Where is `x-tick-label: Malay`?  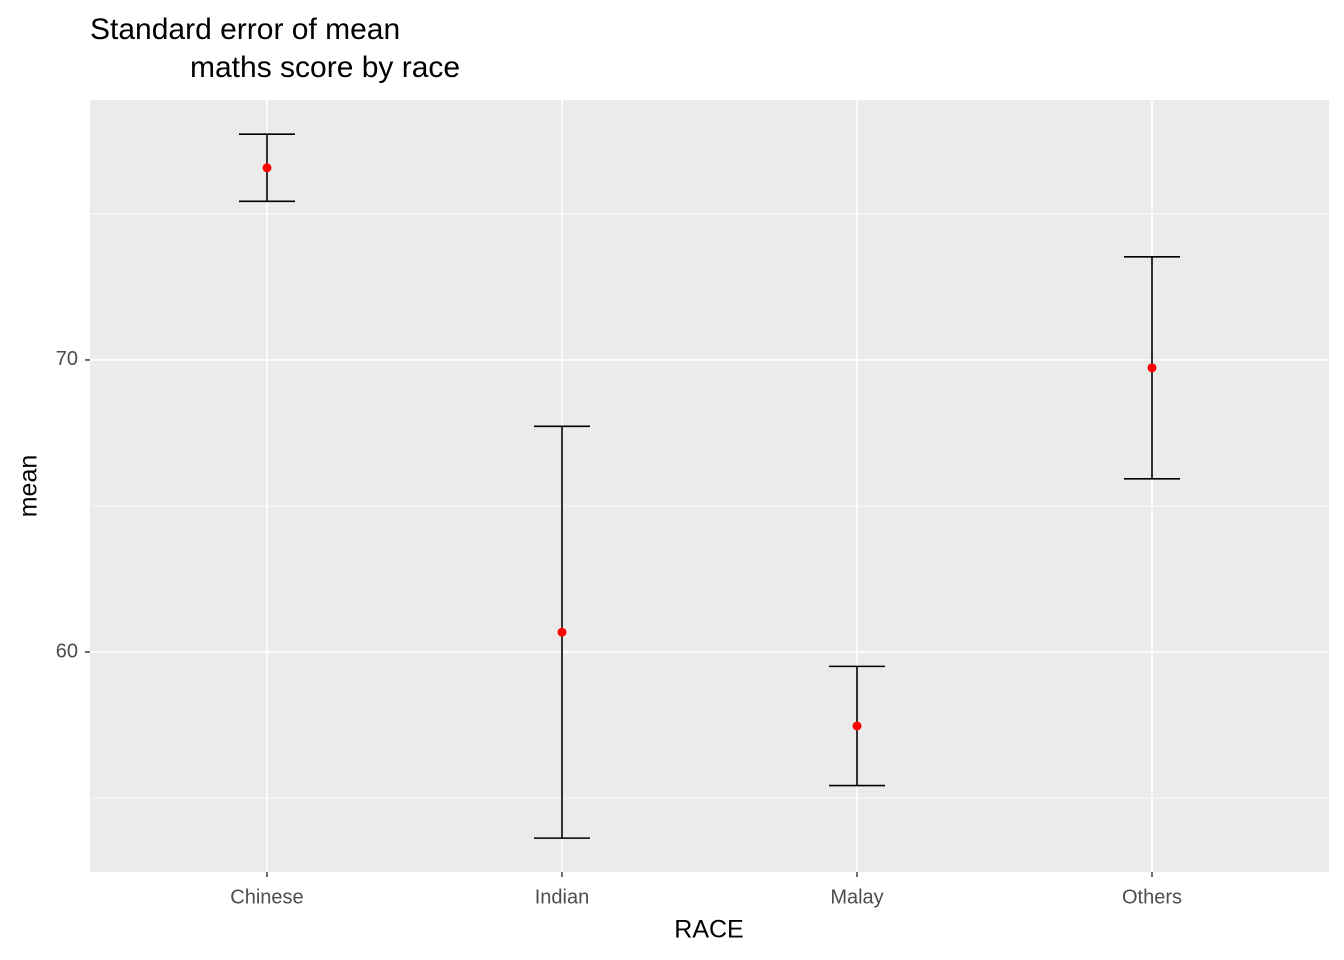
x-tick-label: Malay is located at coordinates (856, 897).